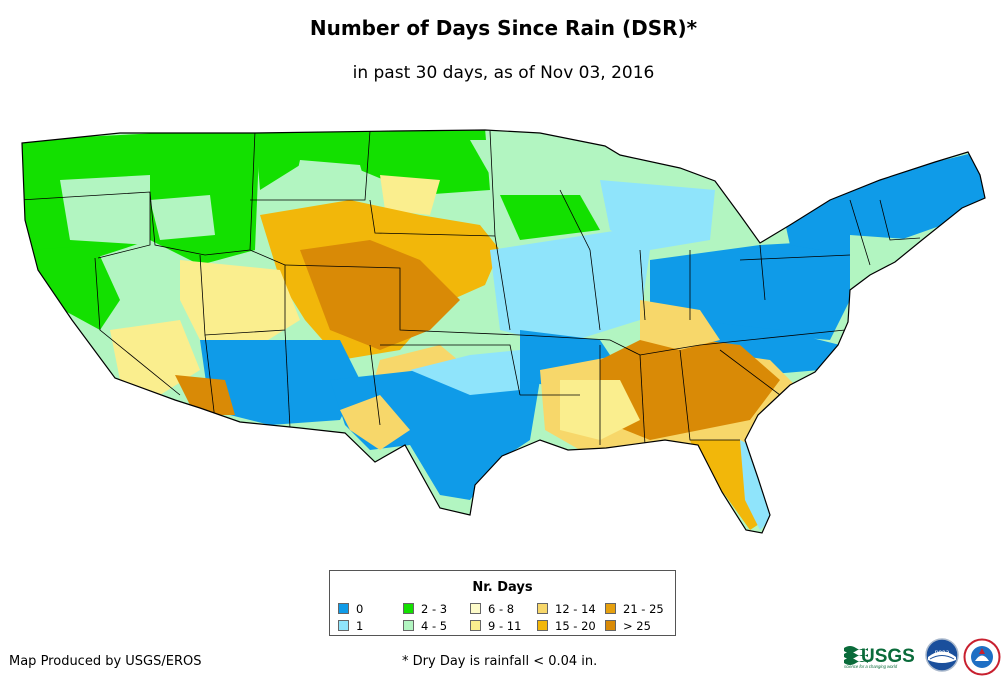 The image size is (1007, 691). I want to click on legend-label: 6 - 8, so click(501, 608).